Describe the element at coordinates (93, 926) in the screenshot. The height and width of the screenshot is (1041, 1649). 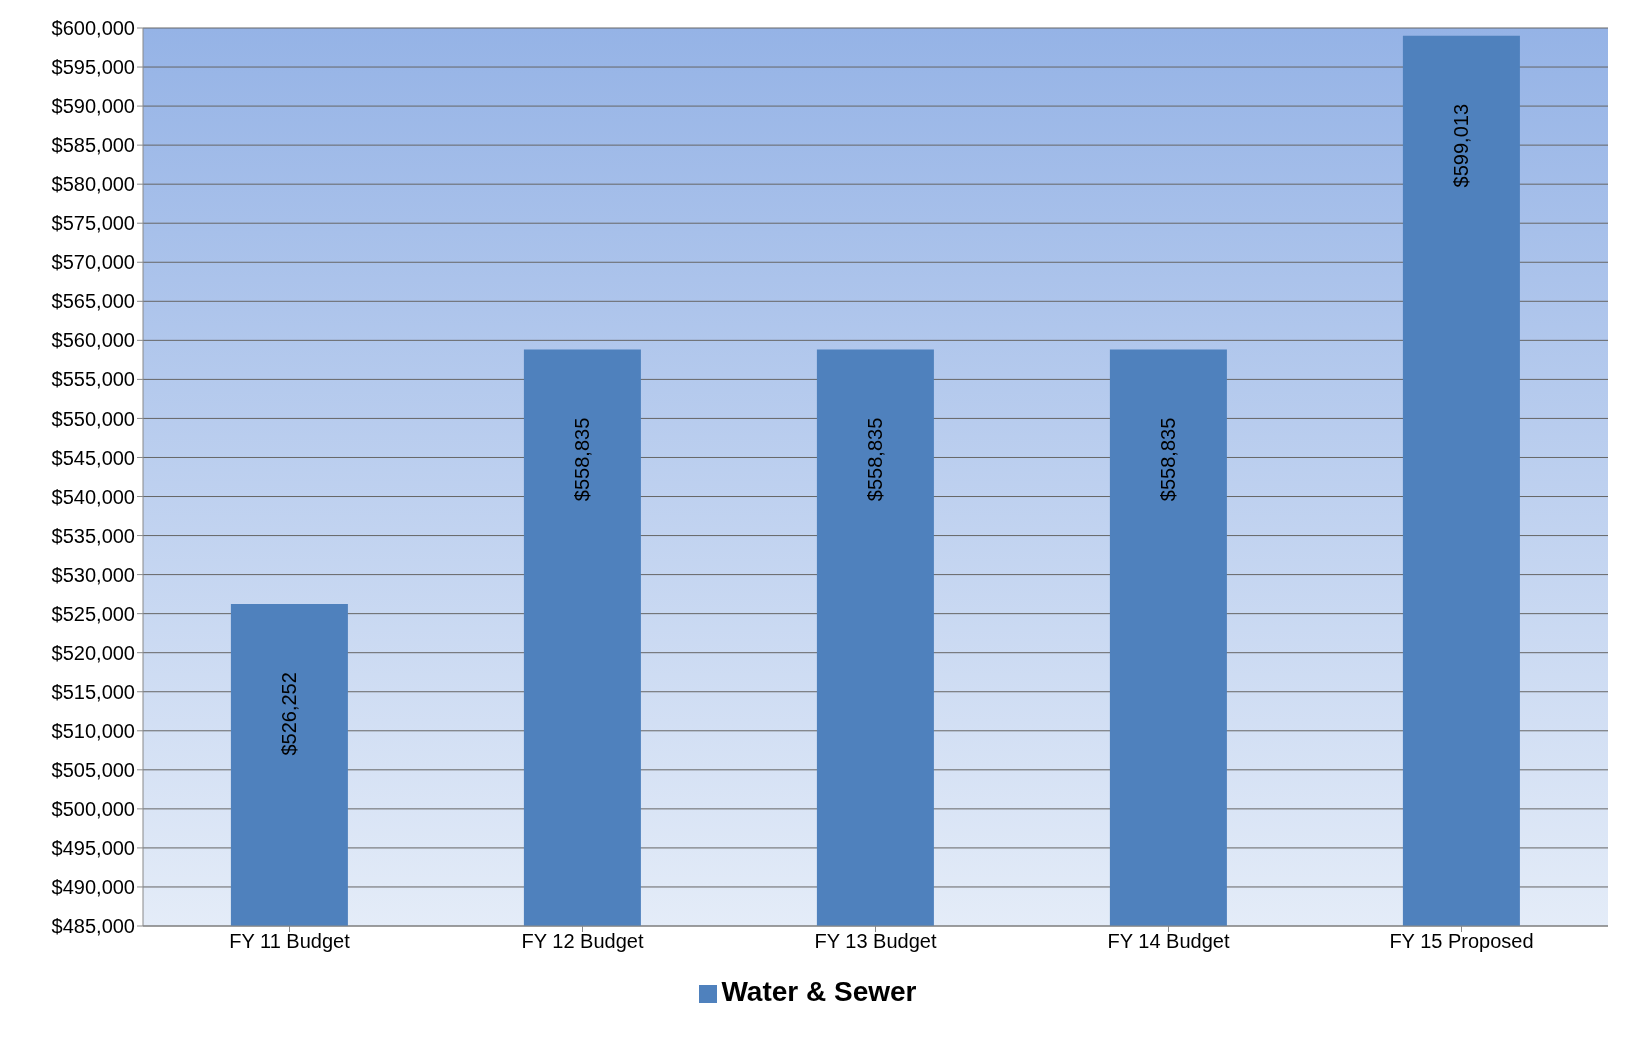
I see `y-tick-label: $485,000` at that location.